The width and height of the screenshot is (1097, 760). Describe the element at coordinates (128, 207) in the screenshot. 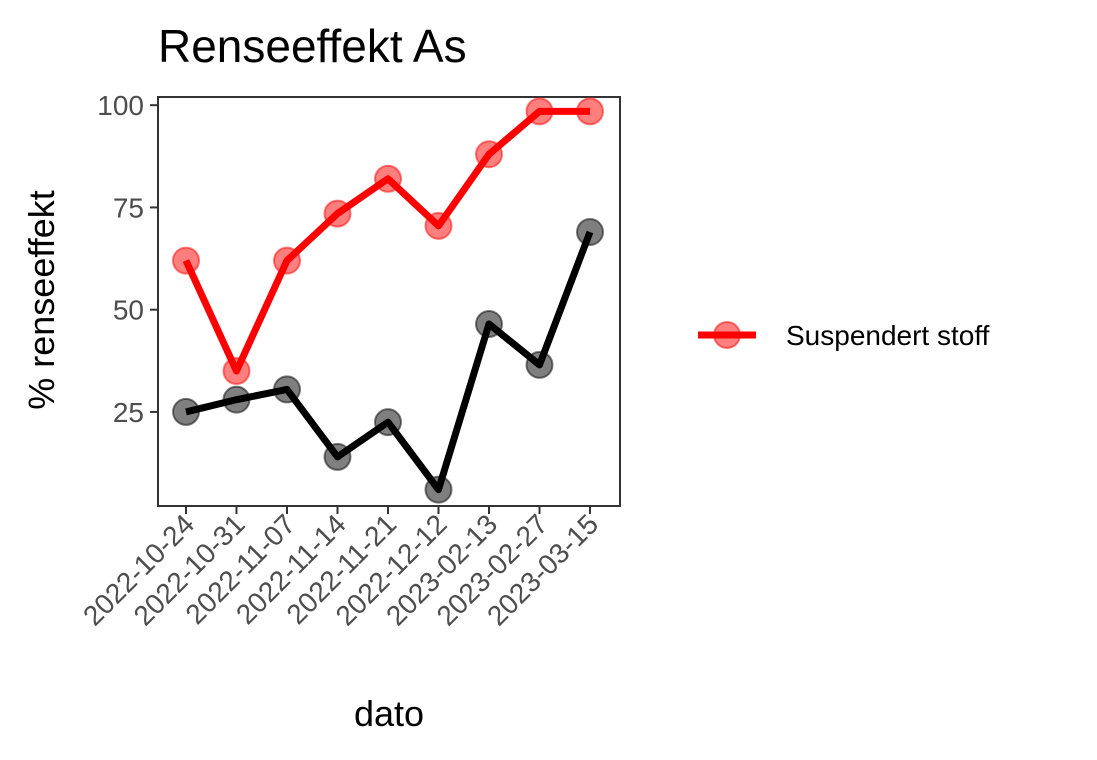

I see `y-tick-label: 75` at that location.